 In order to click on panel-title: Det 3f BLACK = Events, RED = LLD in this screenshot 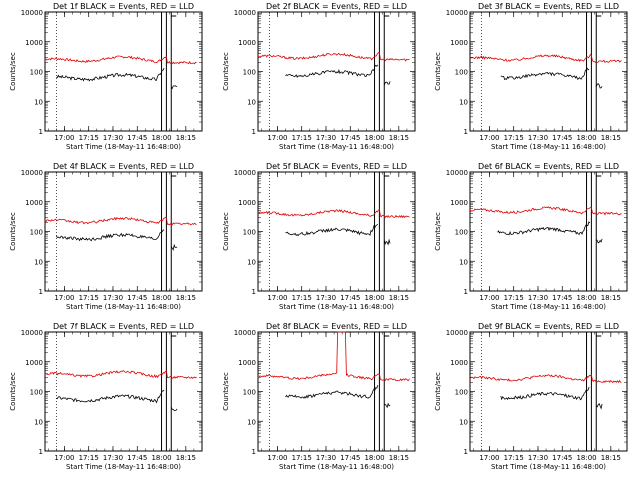, I will do `click(548, 6)`.